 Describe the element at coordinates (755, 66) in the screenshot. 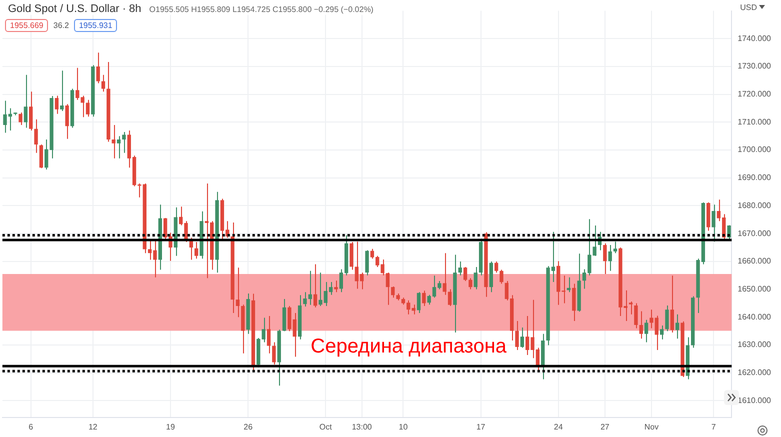

I see `y-tick-label: 1730.000` at that location.